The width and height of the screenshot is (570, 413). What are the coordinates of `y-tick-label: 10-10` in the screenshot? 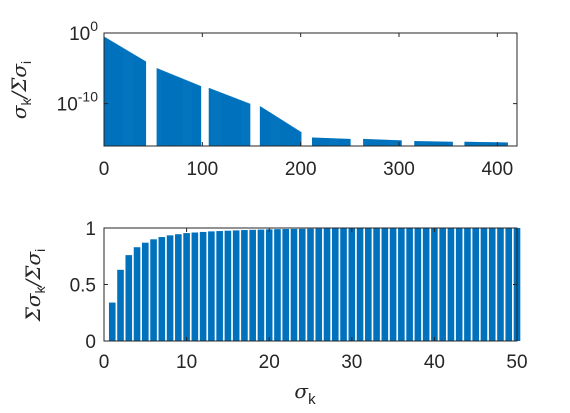 It's located at (78, 102).